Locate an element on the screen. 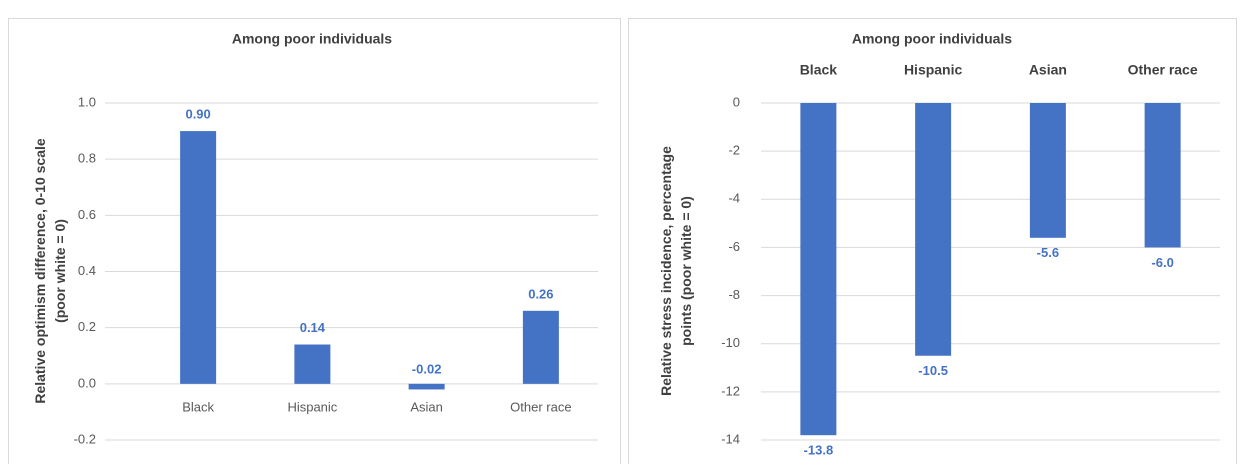 The image size is (1244, 464). y-tick-label: 0.6 is located at coordinates (87, 214).